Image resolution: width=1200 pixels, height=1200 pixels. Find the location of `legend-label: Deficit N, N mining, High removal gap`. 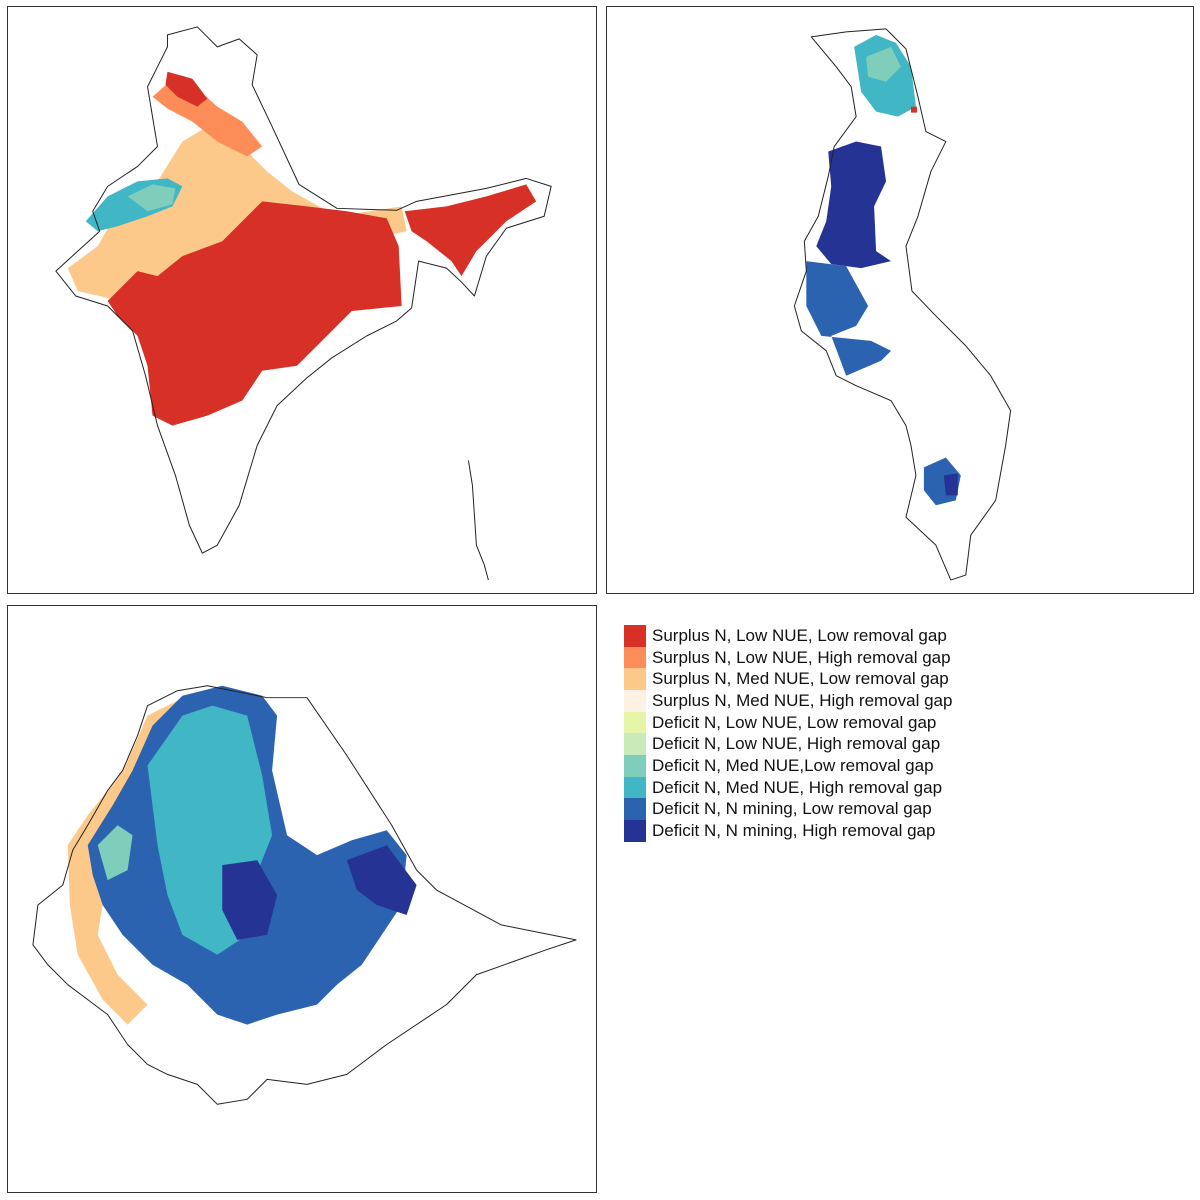

legend-label: Deficit N, N mining, High removal gap is located at coordinates (794, 831).